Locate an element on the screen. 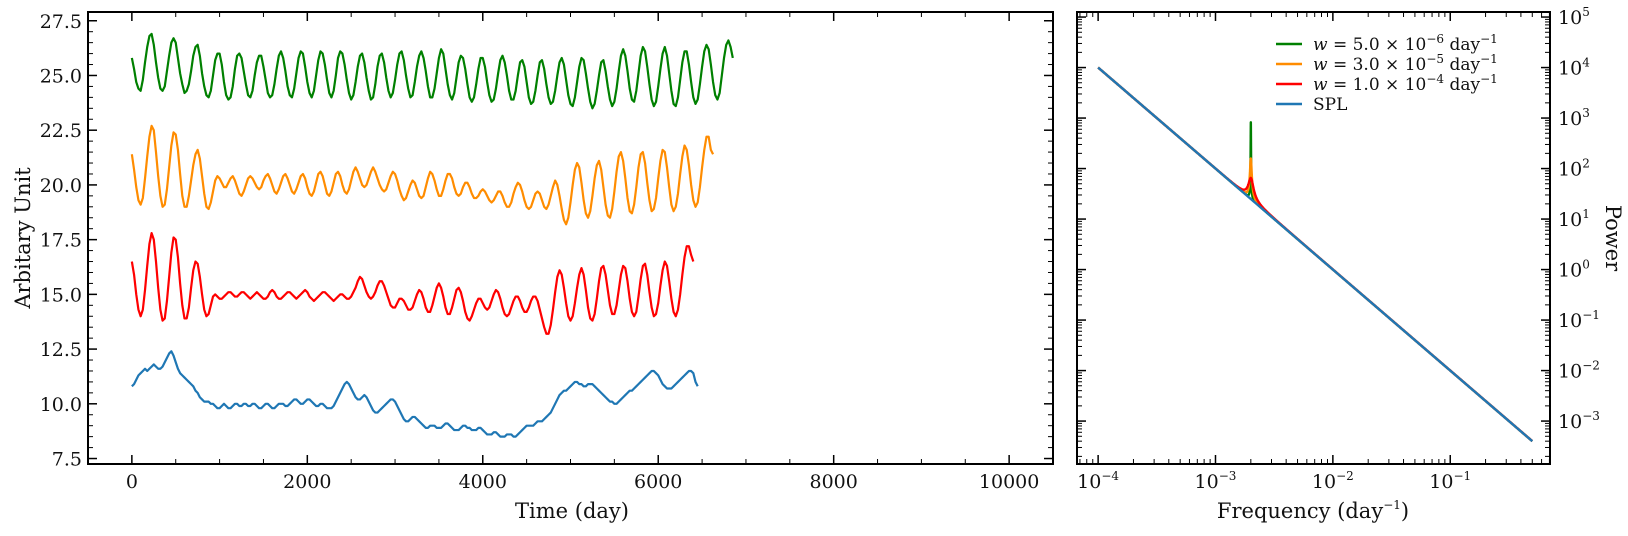  time-series-y-tick-label: 17.5 is located at coordinates (61, 241).